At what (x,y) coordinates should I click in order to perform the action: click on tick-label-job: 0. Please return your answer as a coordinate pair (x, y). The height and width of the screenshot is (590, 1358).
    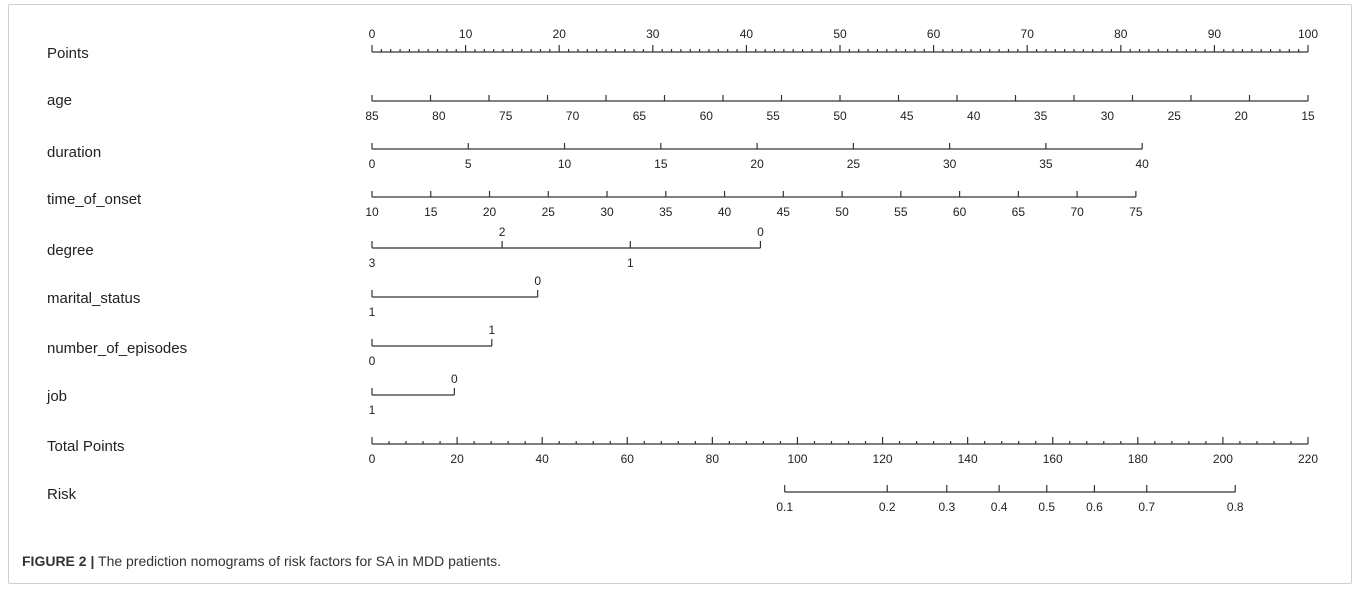
    Looking at the image, I should click on (454, 379).